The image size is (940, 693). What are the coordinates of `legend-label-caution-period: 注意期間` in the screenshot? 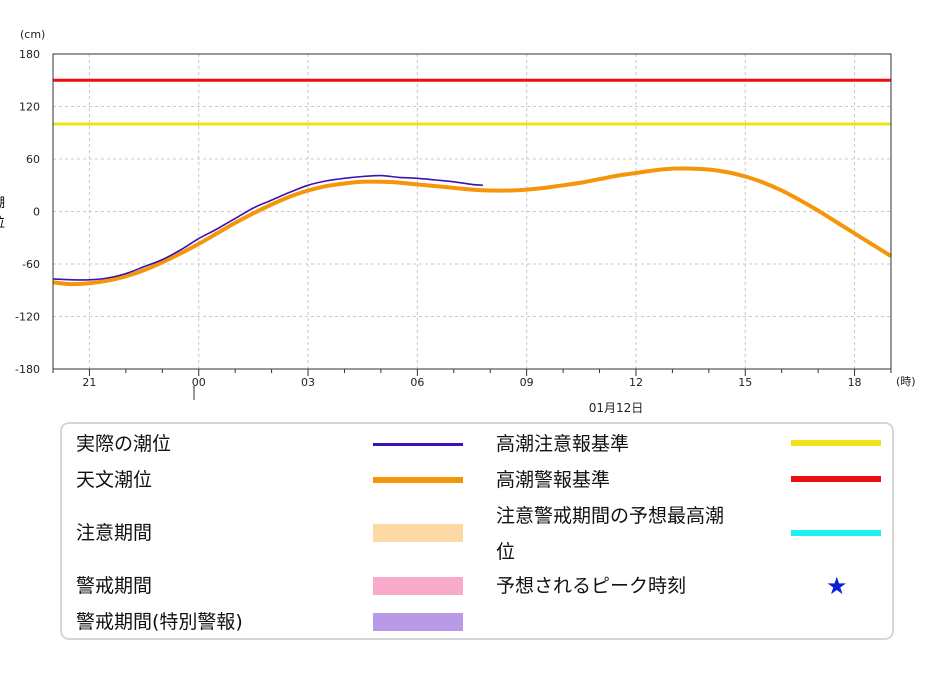 It's located at (114, 533).